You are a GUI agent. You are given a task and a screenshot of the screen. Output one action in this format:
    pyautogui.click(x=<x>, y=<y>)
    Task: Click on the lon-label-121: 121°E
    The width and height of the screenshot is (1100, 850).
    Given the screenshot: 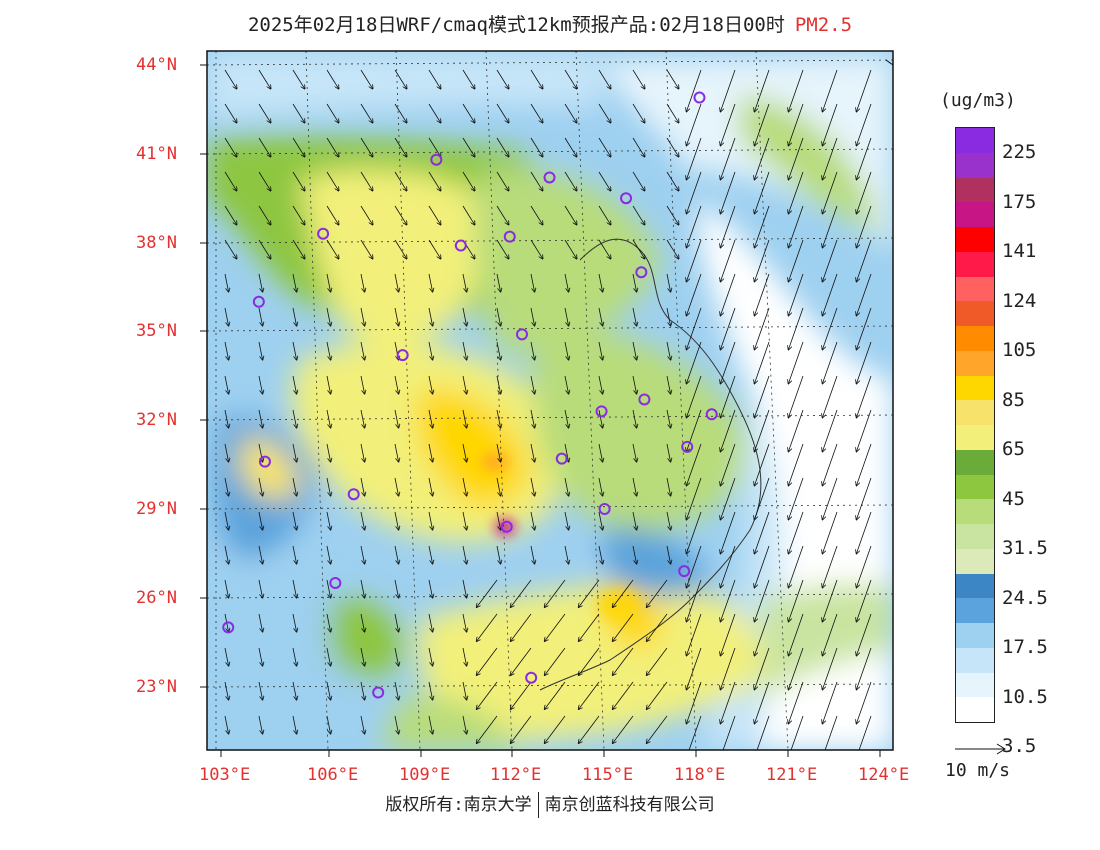 What is the action you would take?
    pyautogui.click(x=792, y=775)
    